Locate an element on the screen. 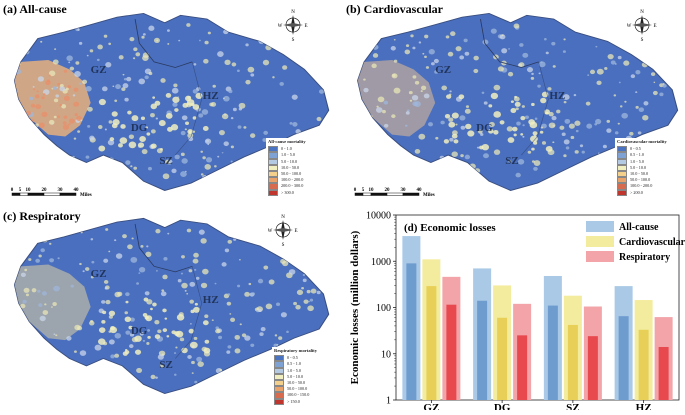 This screenshot has height=415, width=685. region-label-hz: HZ is located at coordinates (210, 299).